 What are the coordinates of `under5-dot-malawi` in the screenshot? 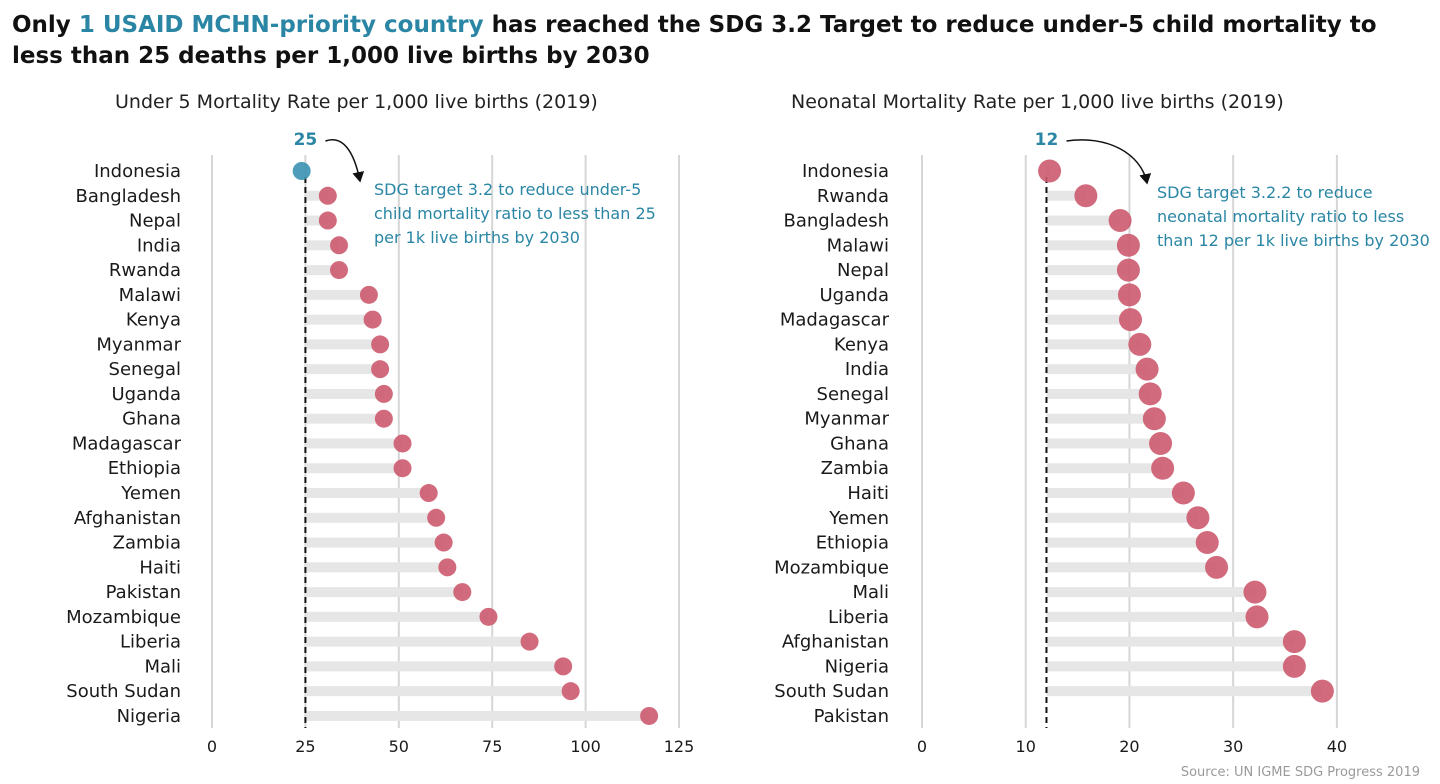 It's located at (368, 294).